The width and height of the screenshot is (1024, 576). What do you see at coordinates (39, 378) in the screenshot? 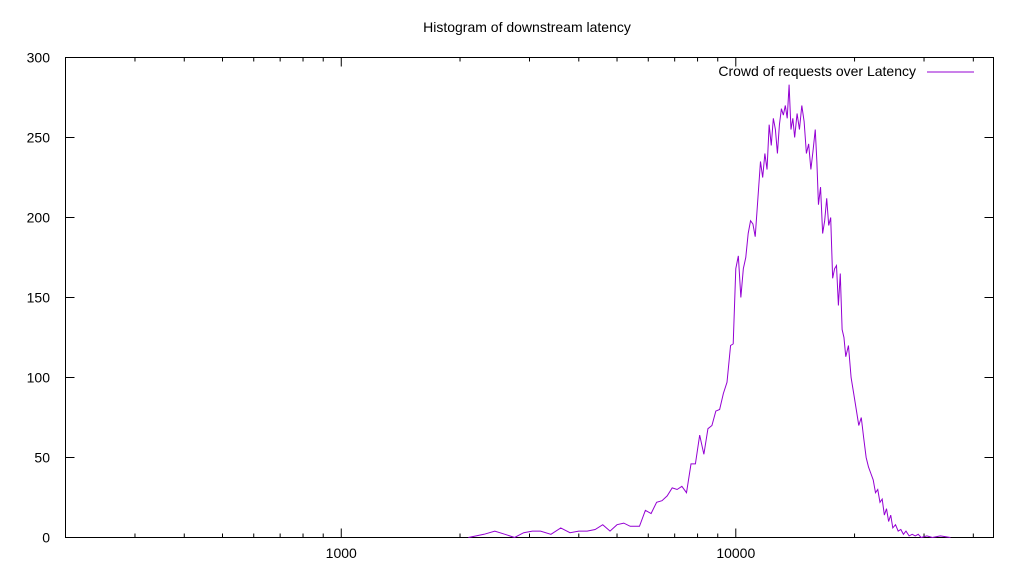
I see `y-tick-label: 100` at bounding box center [39, 378].